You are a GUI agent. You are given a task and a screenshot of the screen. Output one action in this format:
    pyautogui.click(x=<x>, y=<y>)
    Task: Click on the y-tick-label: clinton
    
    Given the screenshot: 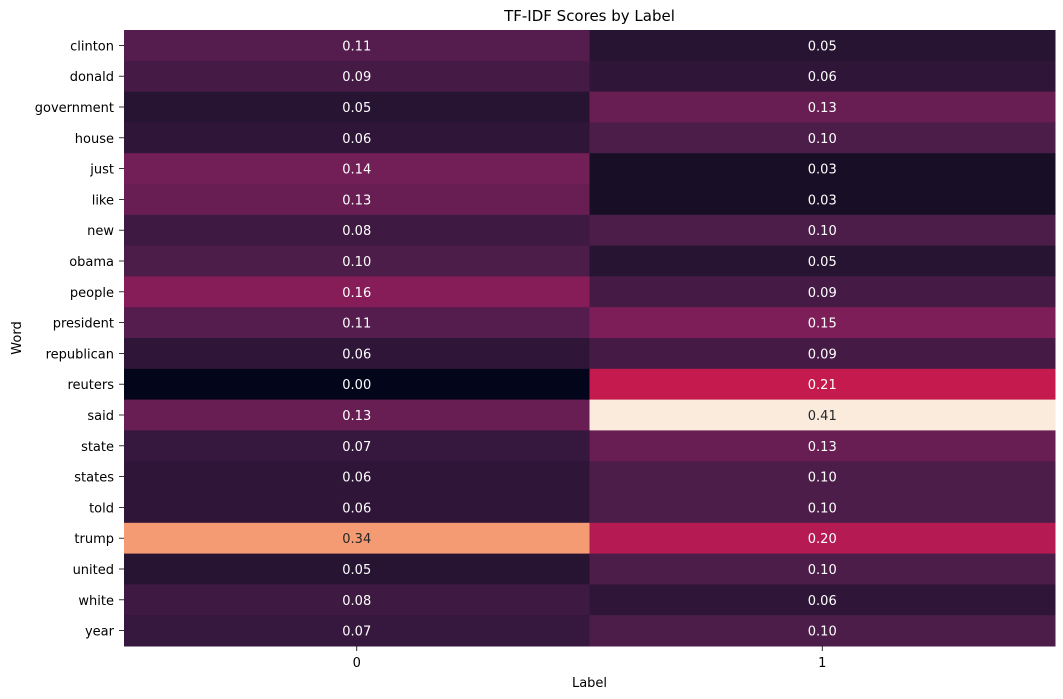 What is the action you would take?
    pyautogui.click(x=92, y=46)
    